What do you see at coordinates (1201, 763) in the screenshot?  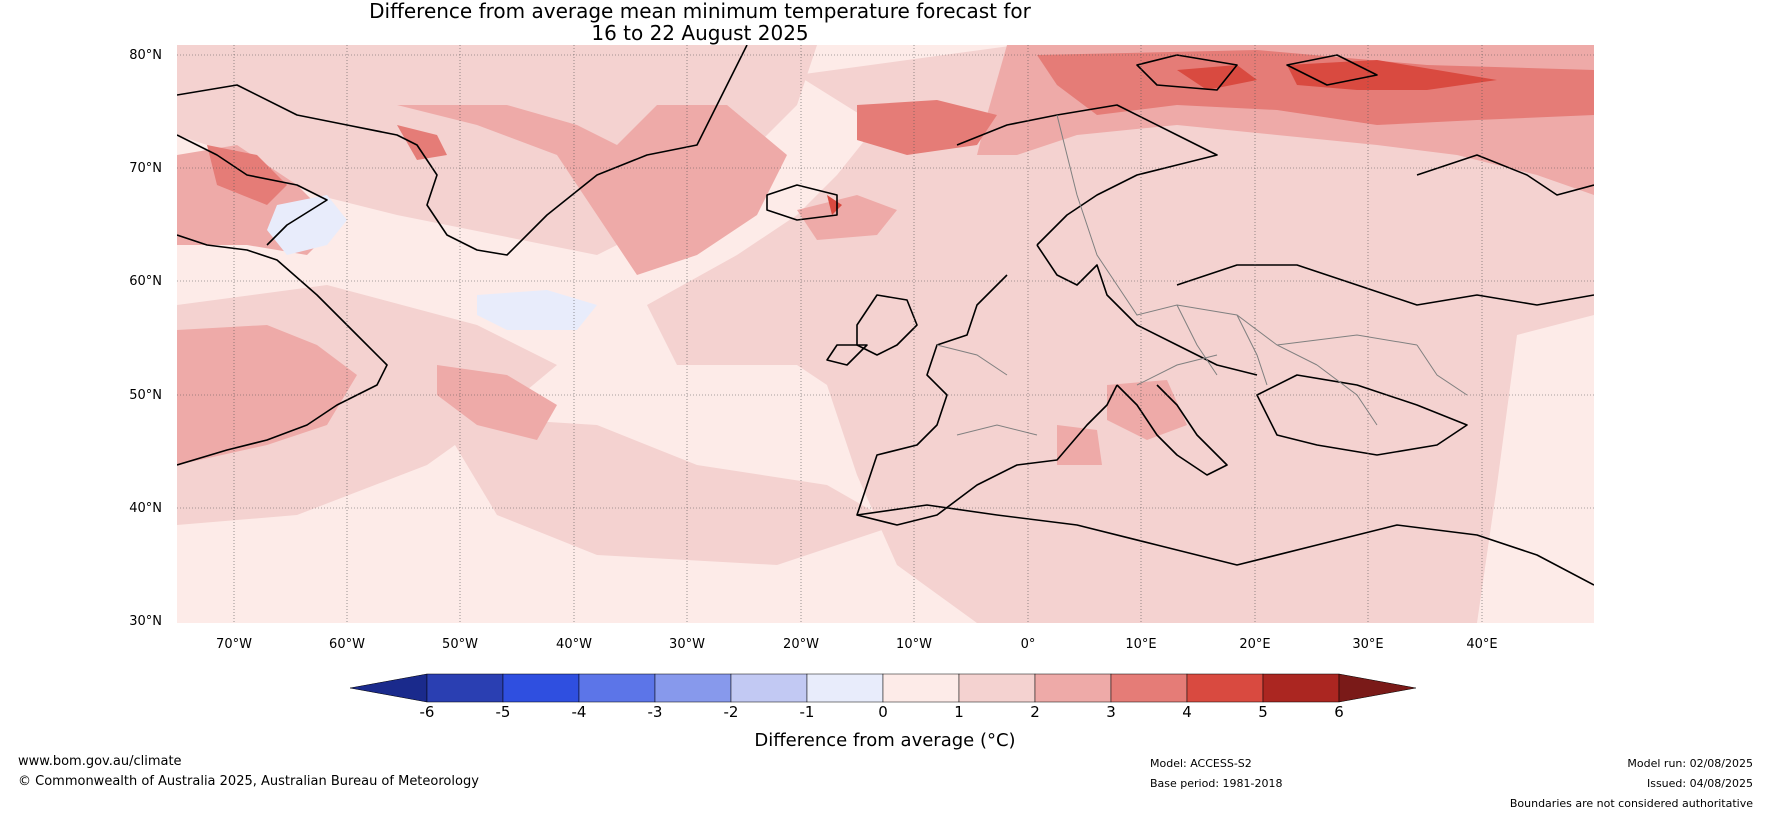 I see `model-text: Model: ACCESS-S2` at bounding box center [1201, 763].